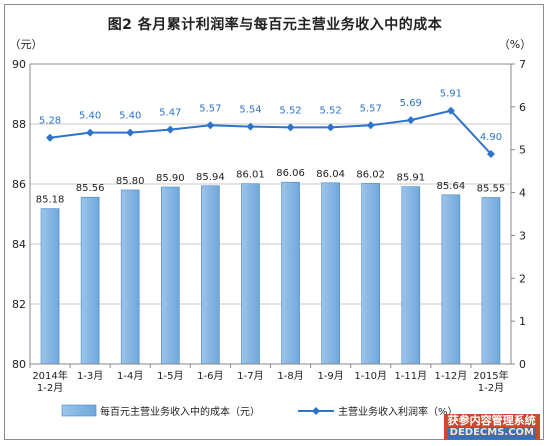 This screenshot has height=446, width=550. What do you see at coordinates (515, 44) in the screenshot?
I see `right-axis-unit: （%）` at bounding box center [515, 44].